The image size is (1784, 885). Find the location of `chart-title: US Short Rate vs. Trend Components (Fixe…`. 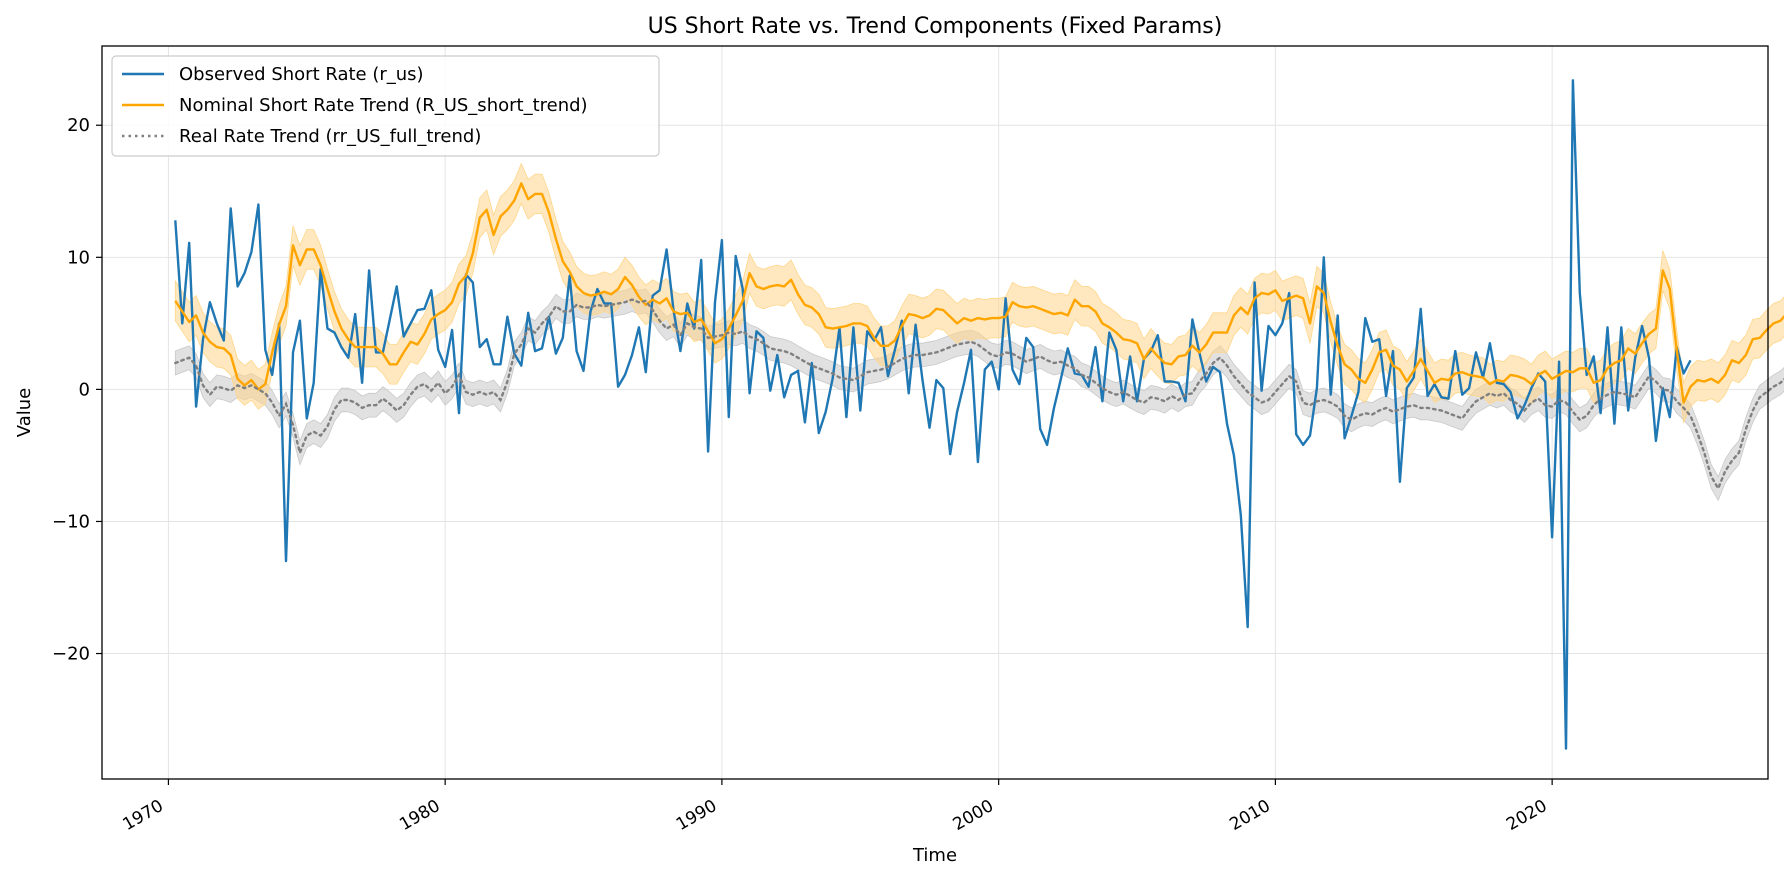

chart-title: US Short Rate vs. Trend Components (Fixe… is located at coordinates (935, 26).